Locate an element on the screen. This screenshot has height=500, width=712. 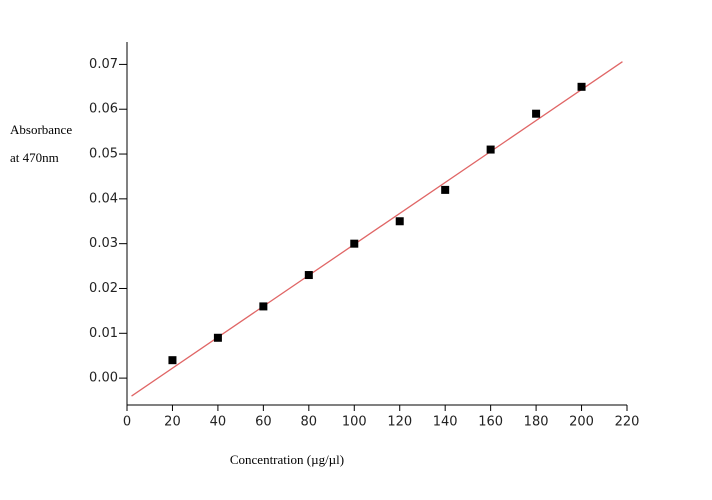
x-tick-label: 20 is located at coordinates (172, 422).